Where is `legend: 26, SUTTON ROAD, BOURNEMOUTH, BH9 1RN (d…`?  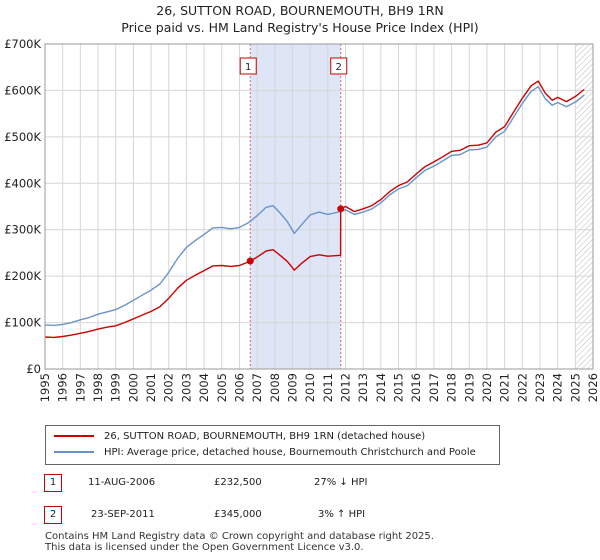
legend: 26, SUTTON ROAD, BOURNEMOUTH, BH9 1RN (d… is located at coordinates (272, 445).